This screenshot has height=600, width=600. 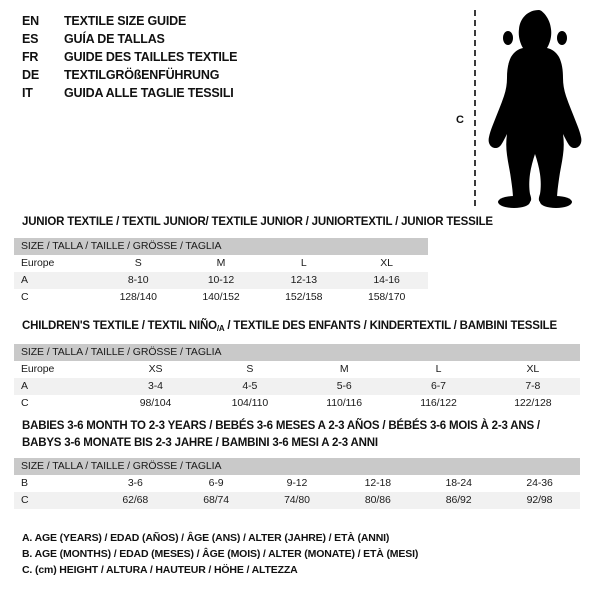 I want to click on babies-b-cell-2: 9-12, so click(x=297, y=483).